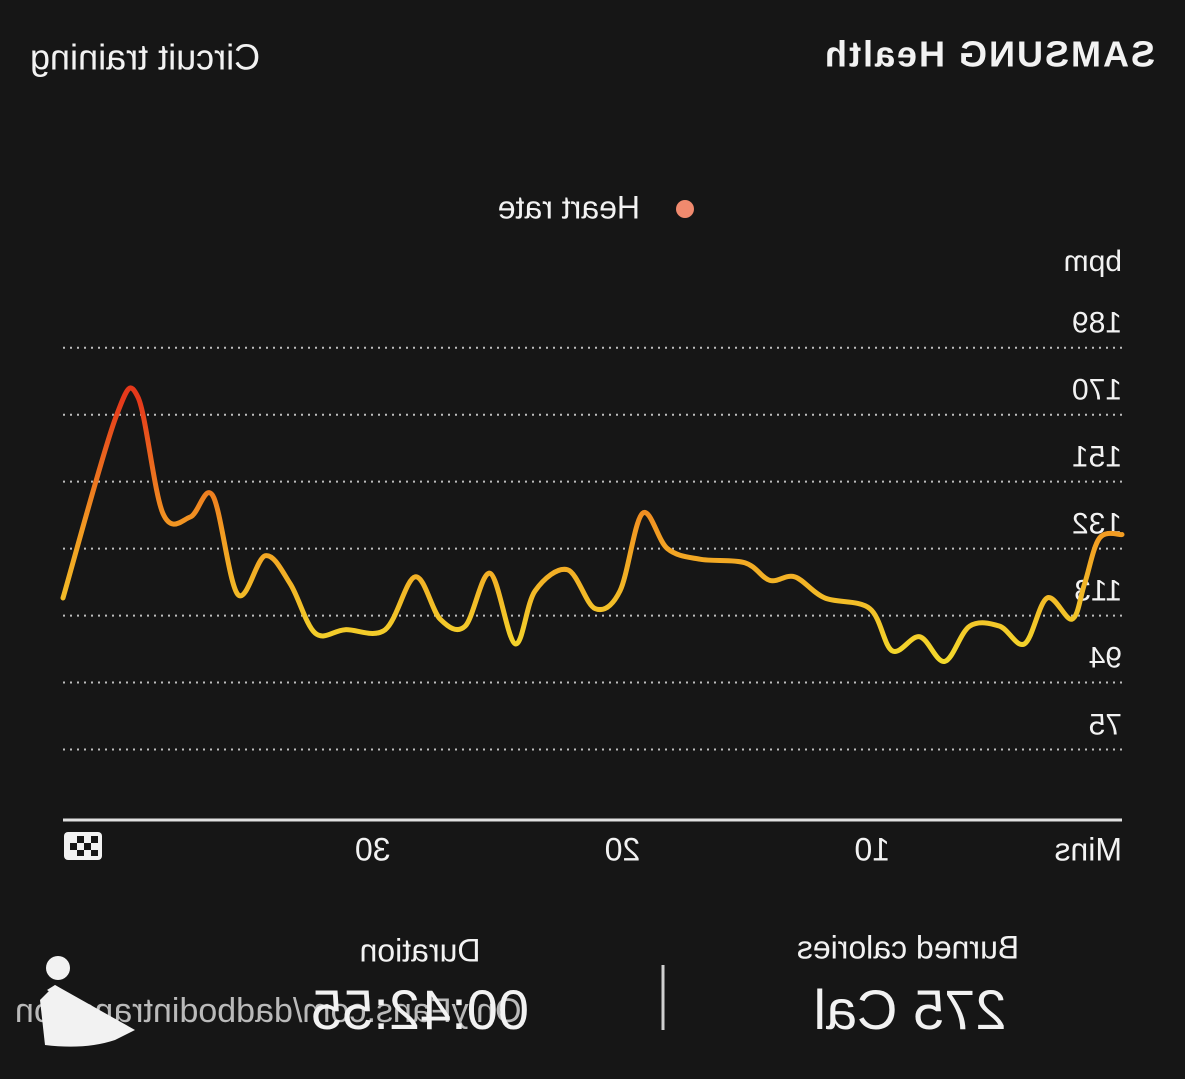  I want to click on legend-label: Heart rate, so click(569, 207).